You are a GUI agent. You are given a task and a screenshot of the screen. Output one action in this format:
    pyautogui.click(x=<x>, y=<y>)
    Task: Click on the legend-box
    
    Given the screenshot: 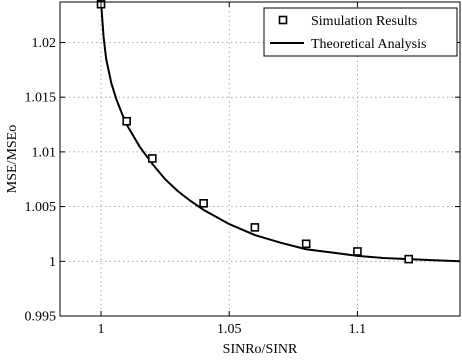 What is the action you would take?
    pyautogui.click(x=360, y=32)
    